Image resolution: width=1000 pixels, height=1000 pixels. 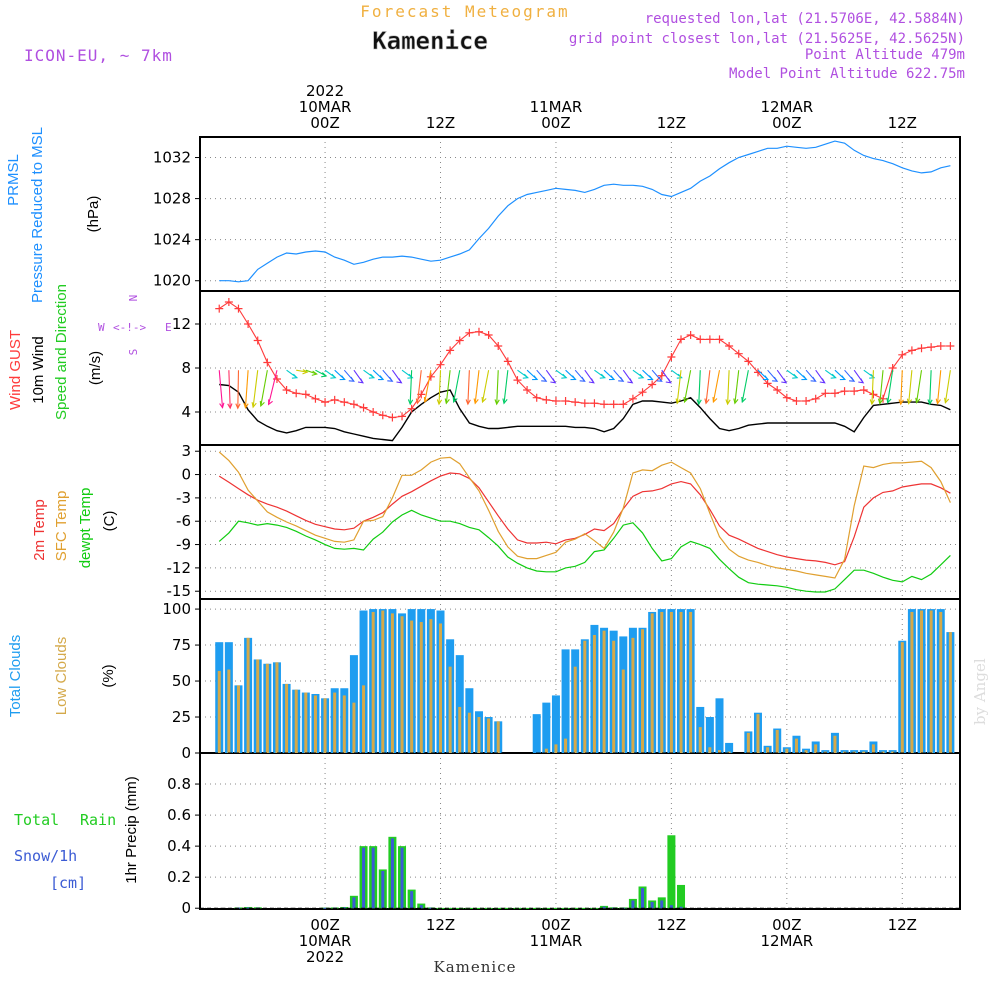 I want to click on clouds-unit: (%), so click(x=108, y=675).